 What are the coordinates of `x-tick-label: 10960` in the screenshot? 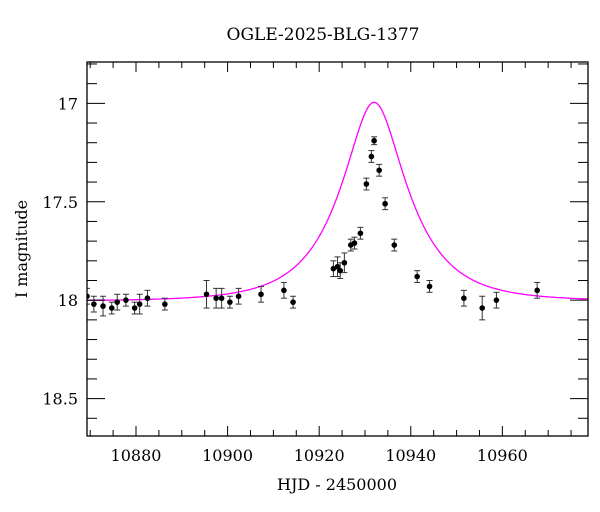 It's located at (502, 455).